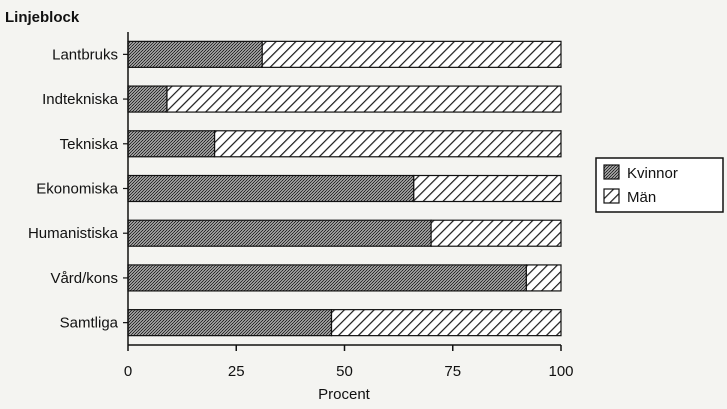 This screenshot has width=727, height=409. What do you see at coordinates (496, 233) in the screenshot?
I see `bar-m-n-humanistiska` at bounding box center [496, 233].